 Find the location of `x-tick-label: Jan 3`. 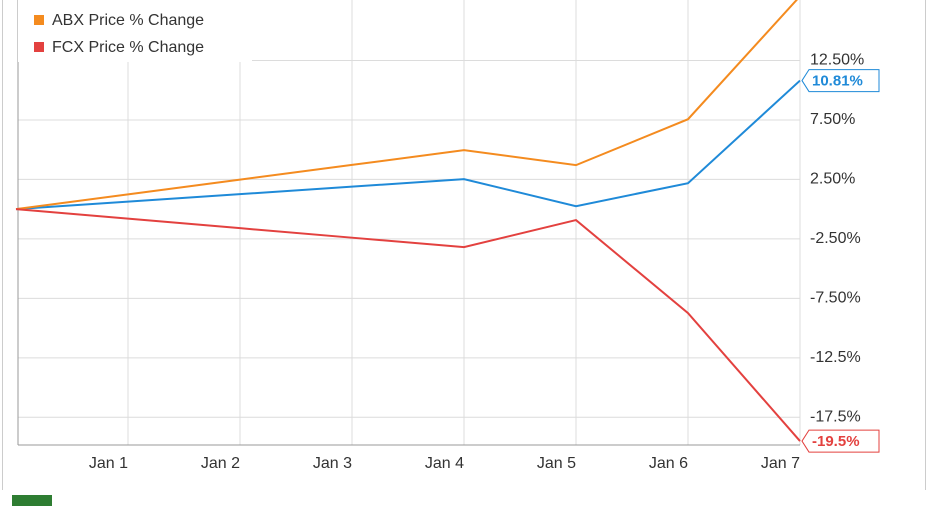

x-tick-label: Jan 3 is located at coordinates (332, 463).